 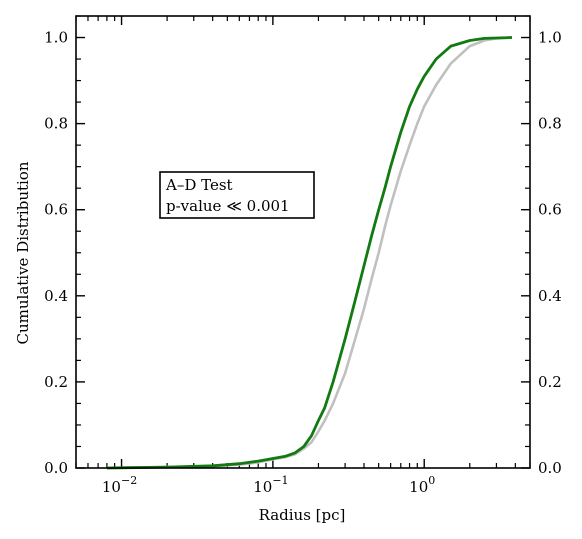 What do you see at coordinates (56, 124) in the screenshot?
I see `y-tick-label-left: 0.8` at bounding box center [56, 124].